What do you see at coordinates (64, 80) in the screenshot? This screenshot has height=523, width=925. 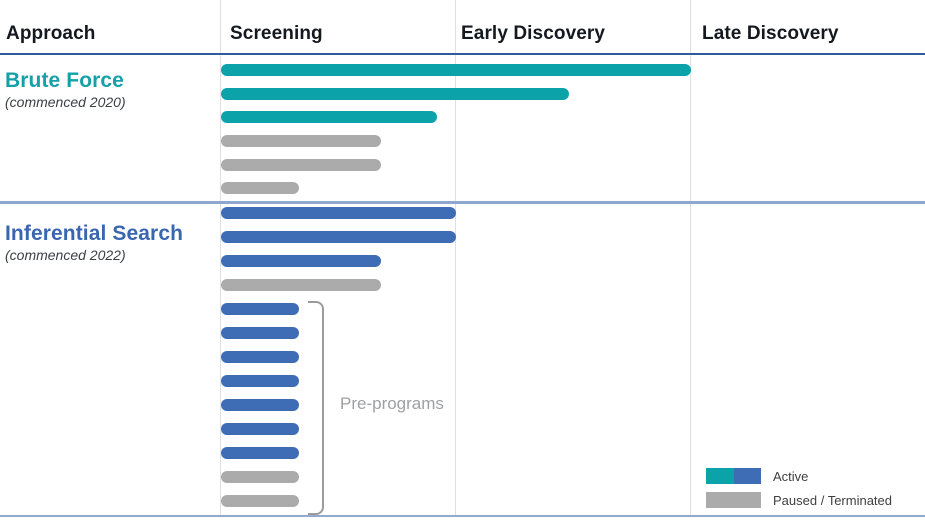 I see `section-title-brute-force: Brute Force` at bounding box center [64, 80].